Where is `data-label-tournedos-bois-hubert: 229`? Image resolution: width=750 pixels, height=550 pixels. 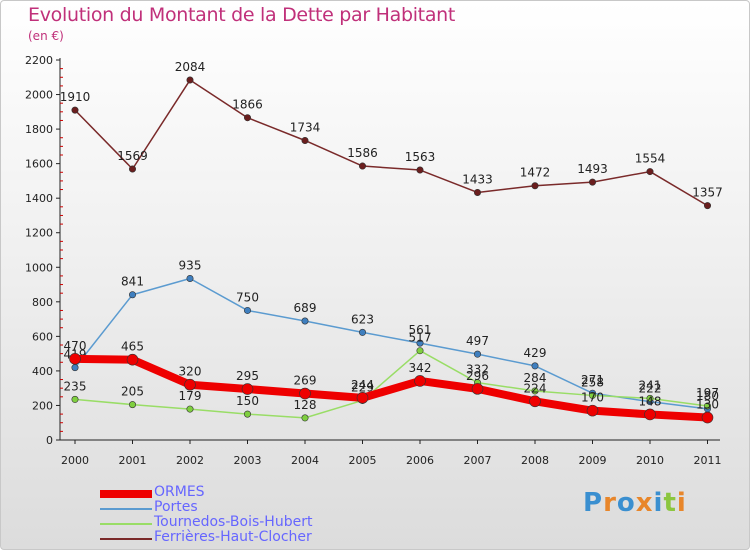
data-label-tournedos-bois-hubert: 229 is located at coordinates (362, 387).